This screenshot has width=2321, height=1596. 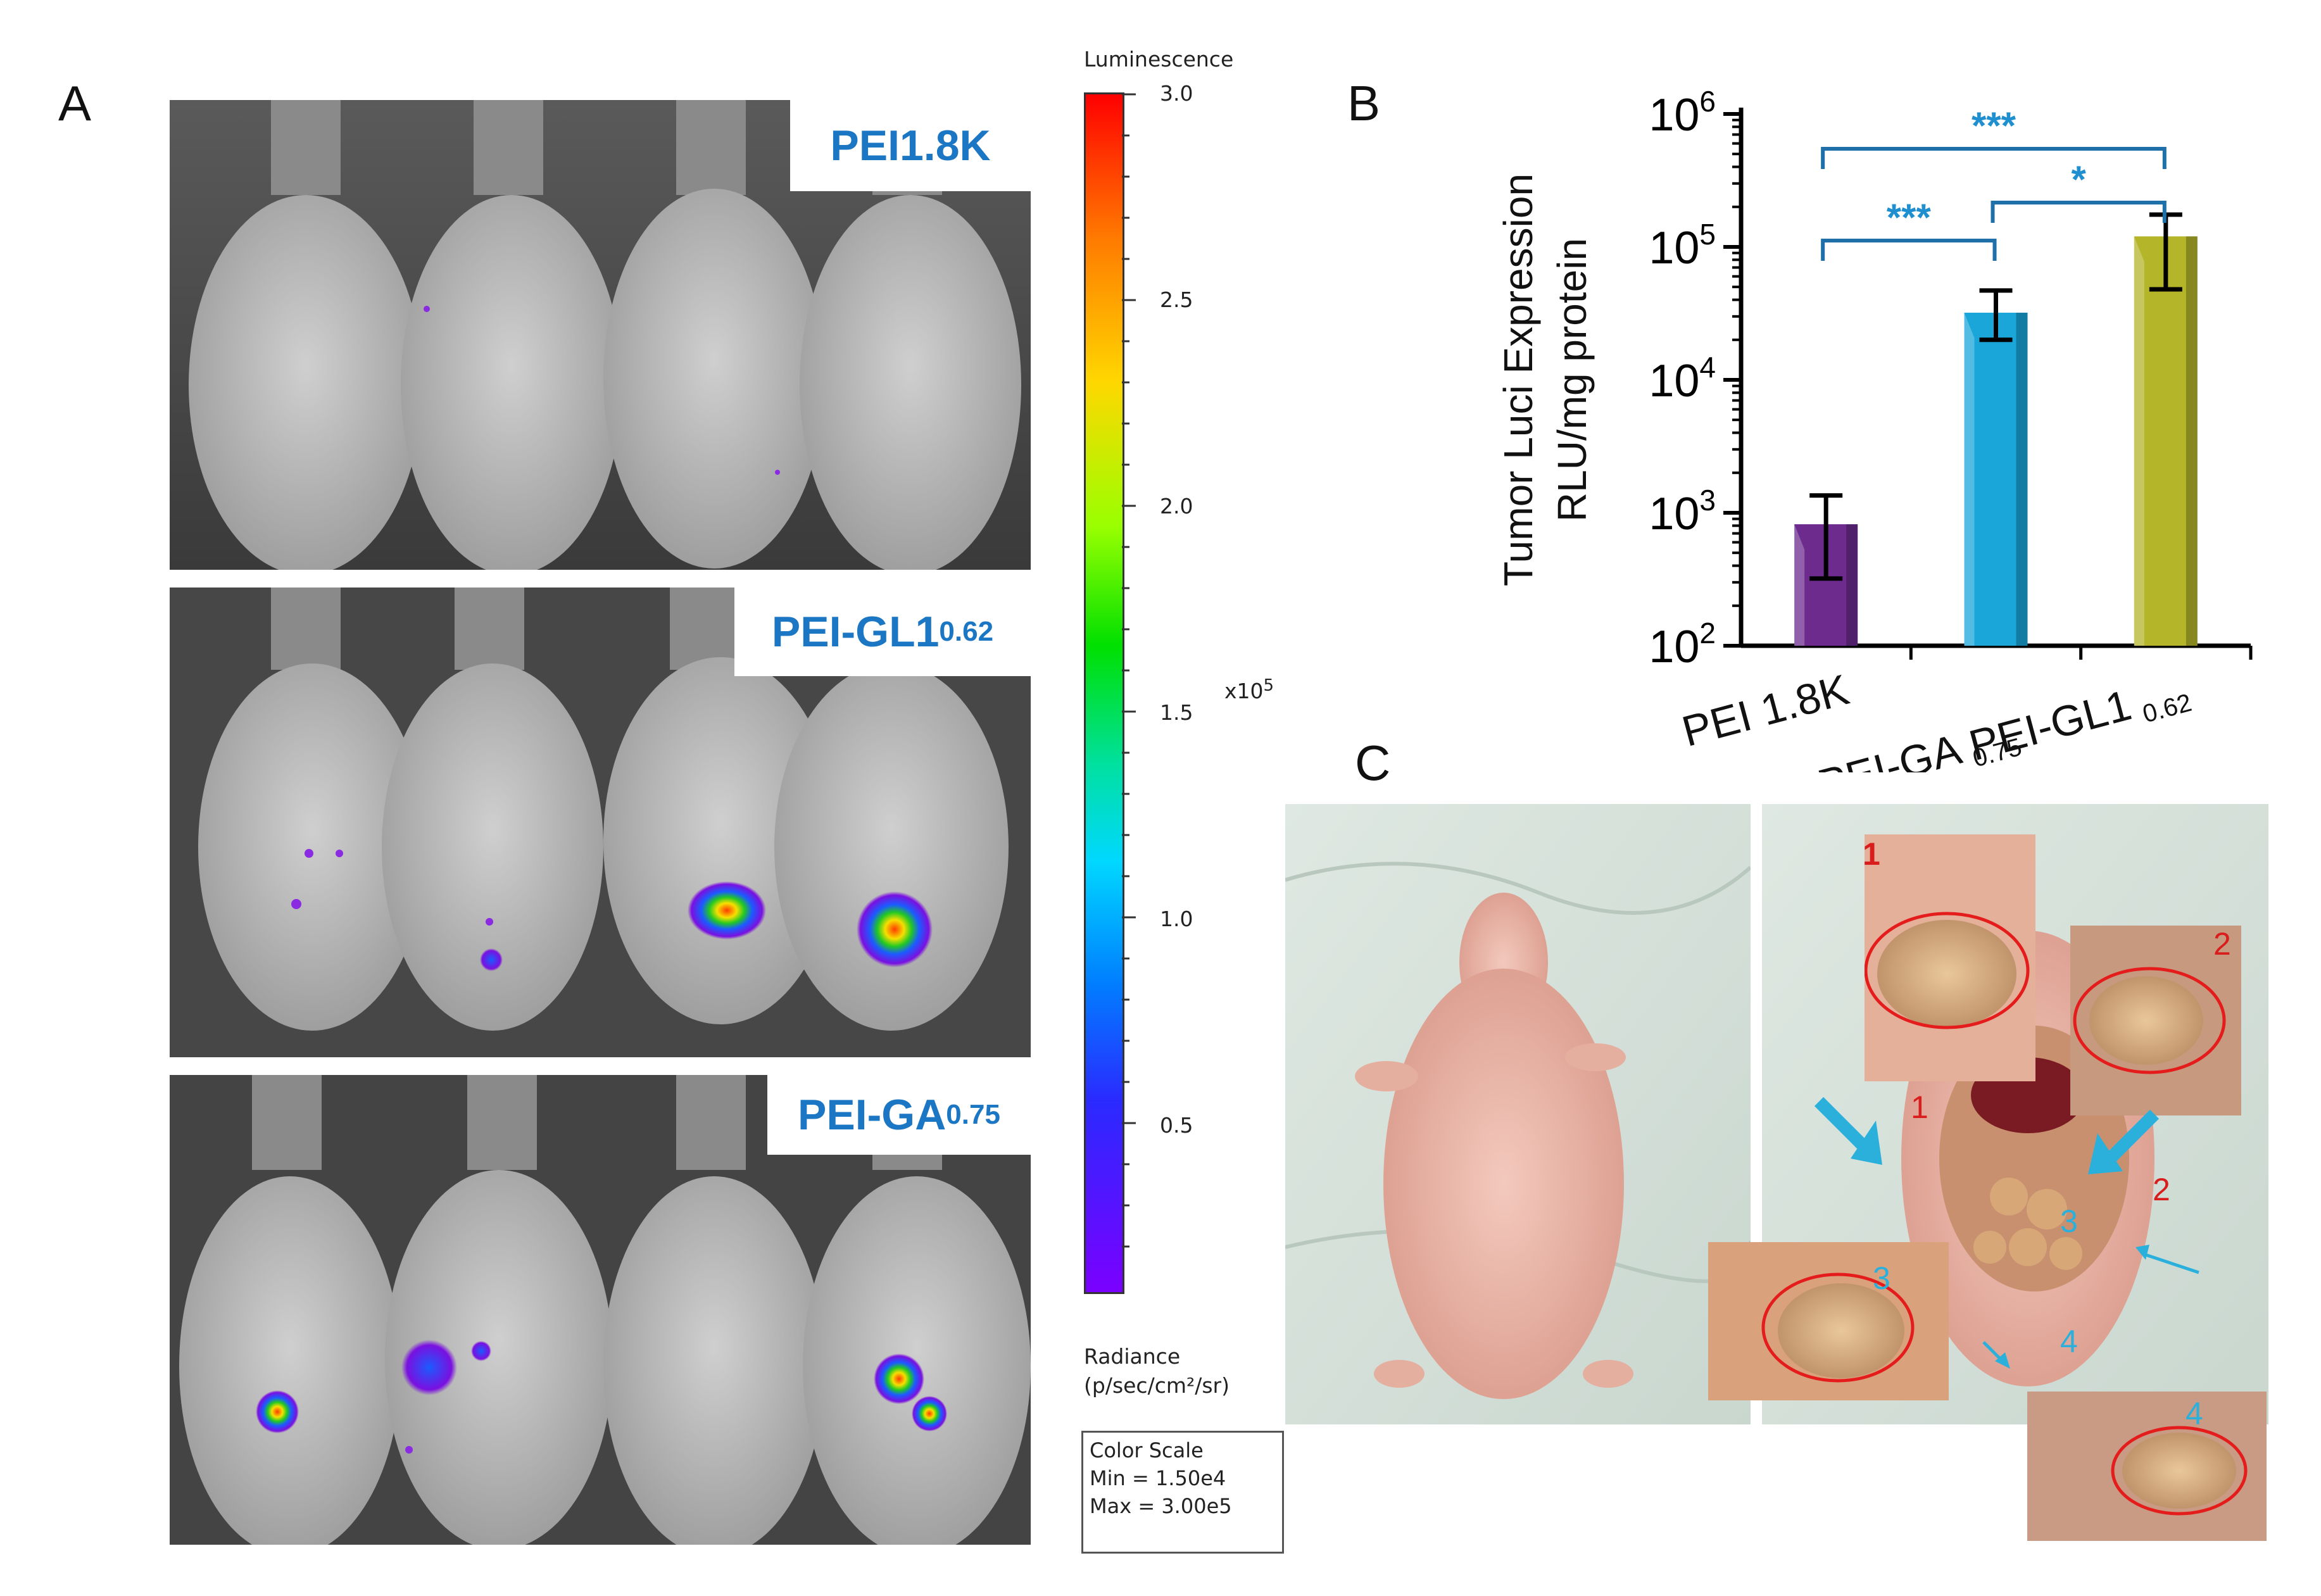 What do you see at coordinates (1176, 1125) in the screenshot?
I see `colorbar-tick-label: 0.5` at bounding box center [1176, 1125].